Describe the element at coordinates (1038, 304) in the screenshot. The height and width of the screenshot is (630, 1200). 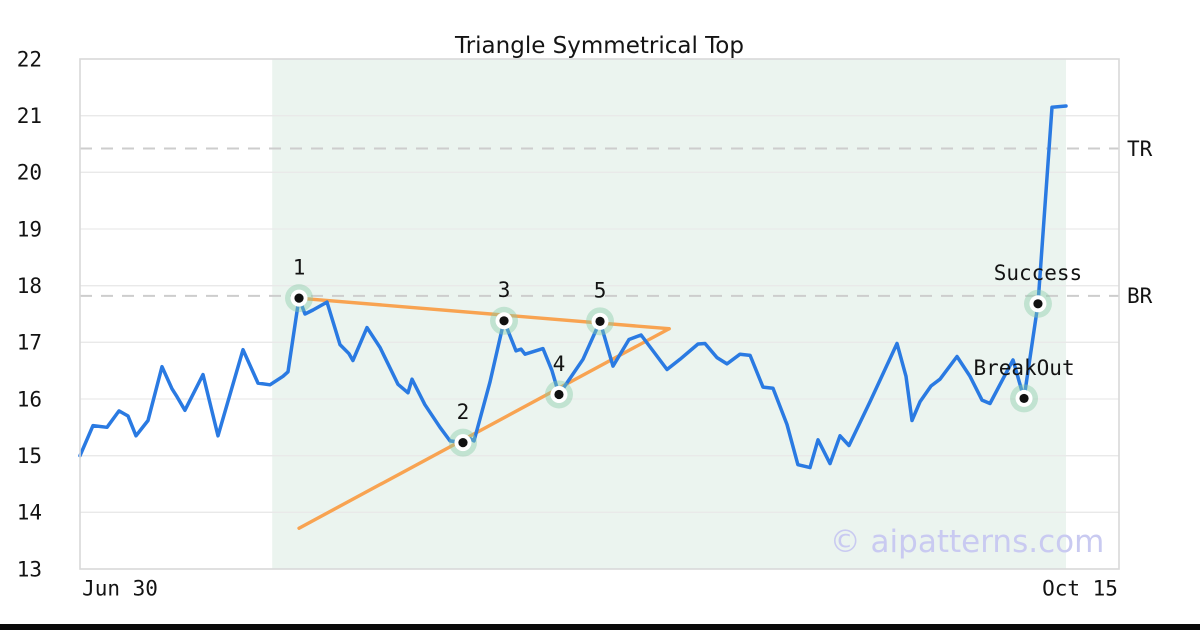
I see `point-dot-success` at that location.